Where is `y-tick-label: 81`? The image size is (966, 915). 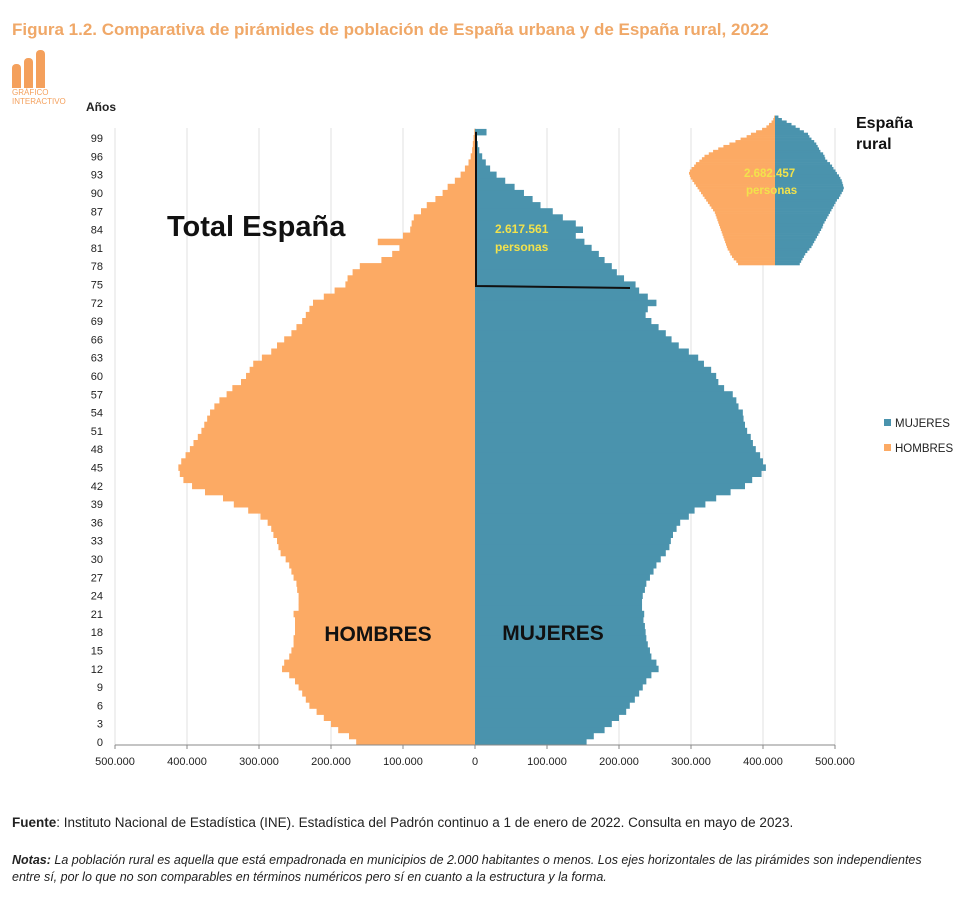 y-tick-label: 81 is located at coordinates (97, 249).